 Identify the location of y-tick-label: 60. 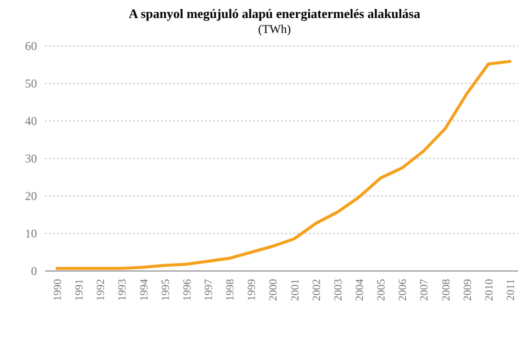
(31, 46).